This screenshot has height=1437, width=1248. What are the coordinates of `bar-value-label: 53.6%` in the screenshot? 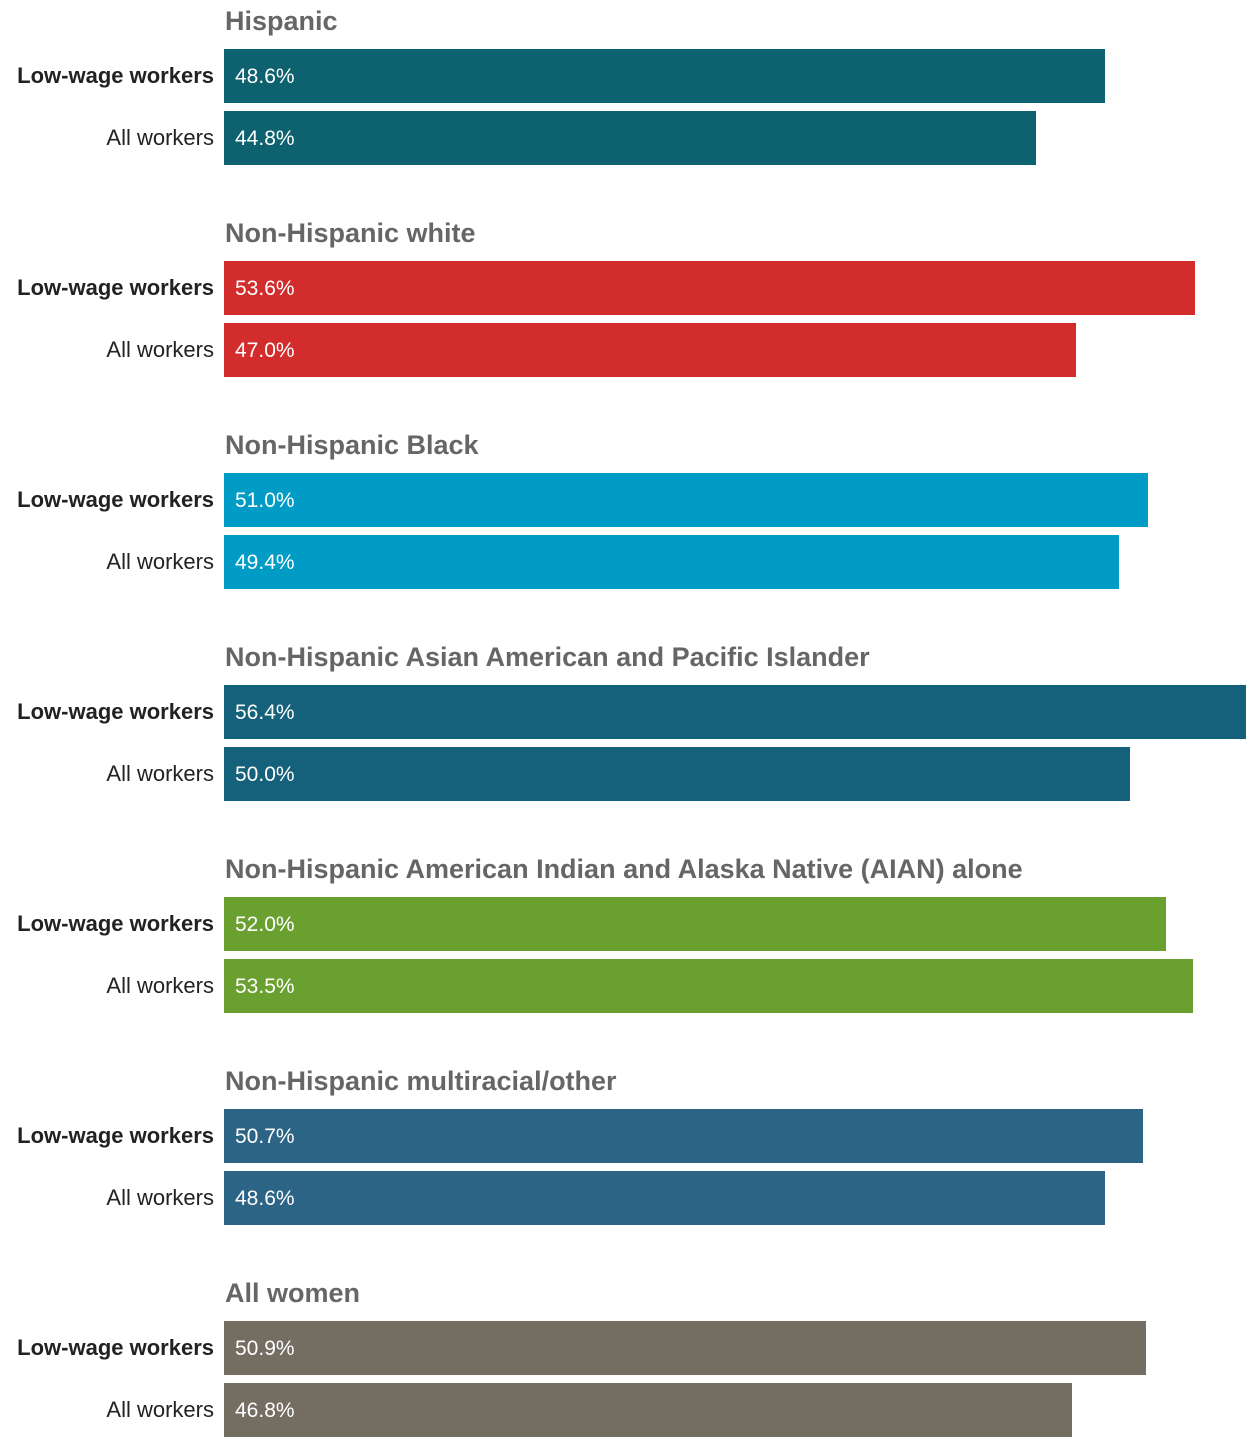 It's located at (265, 288).